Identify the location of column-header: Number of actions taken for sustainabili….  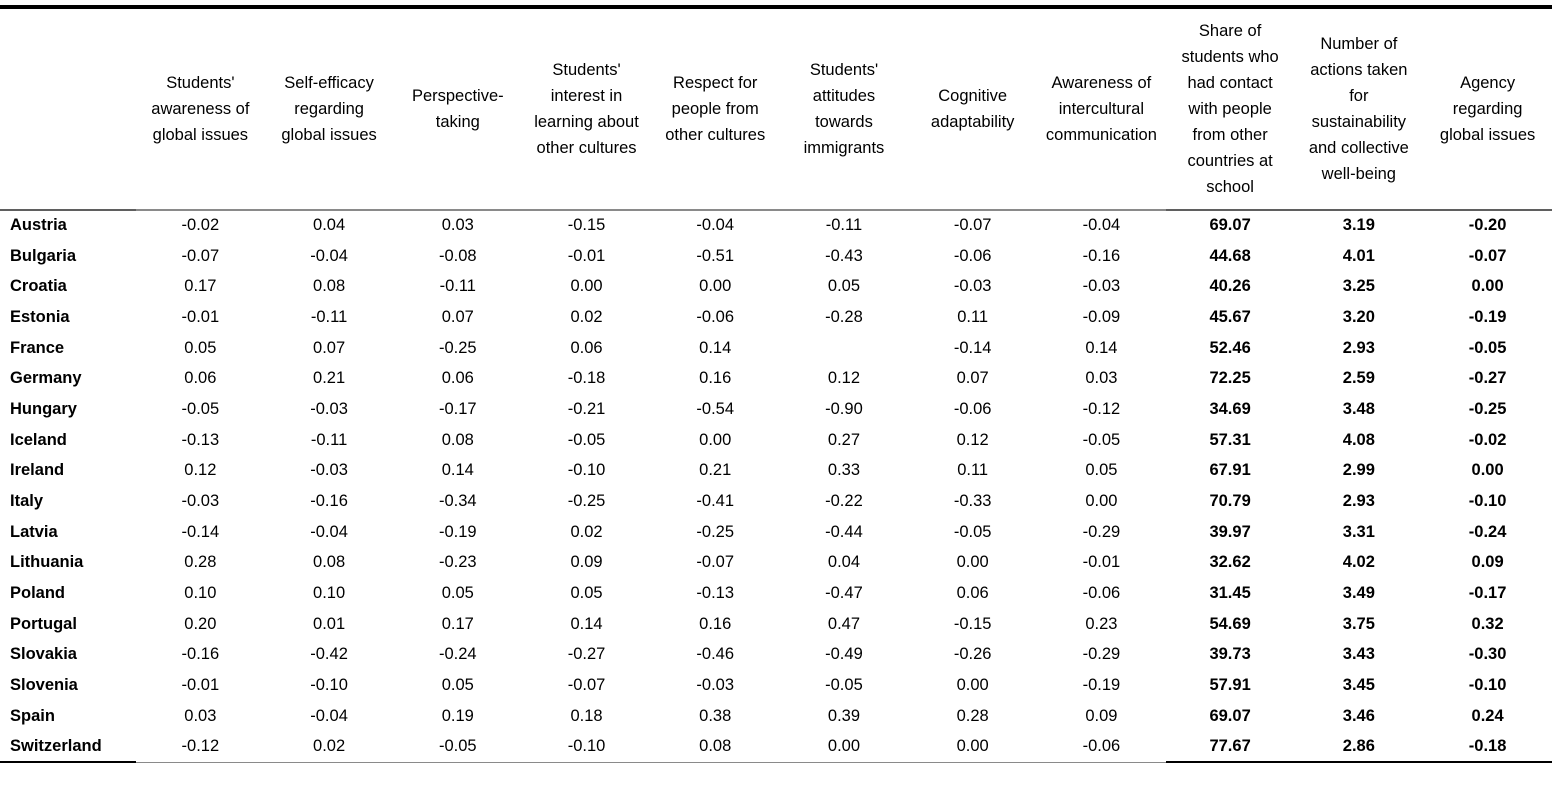
(1359, 109).